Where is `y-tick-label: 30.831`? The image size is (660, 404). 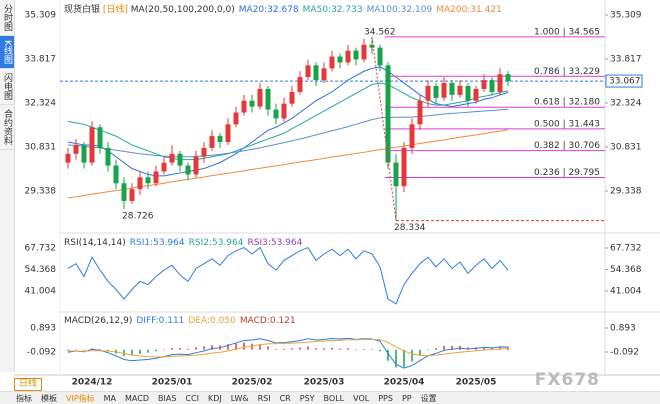 y-tick-label: 30.831 is located at coordinates (41, 147).